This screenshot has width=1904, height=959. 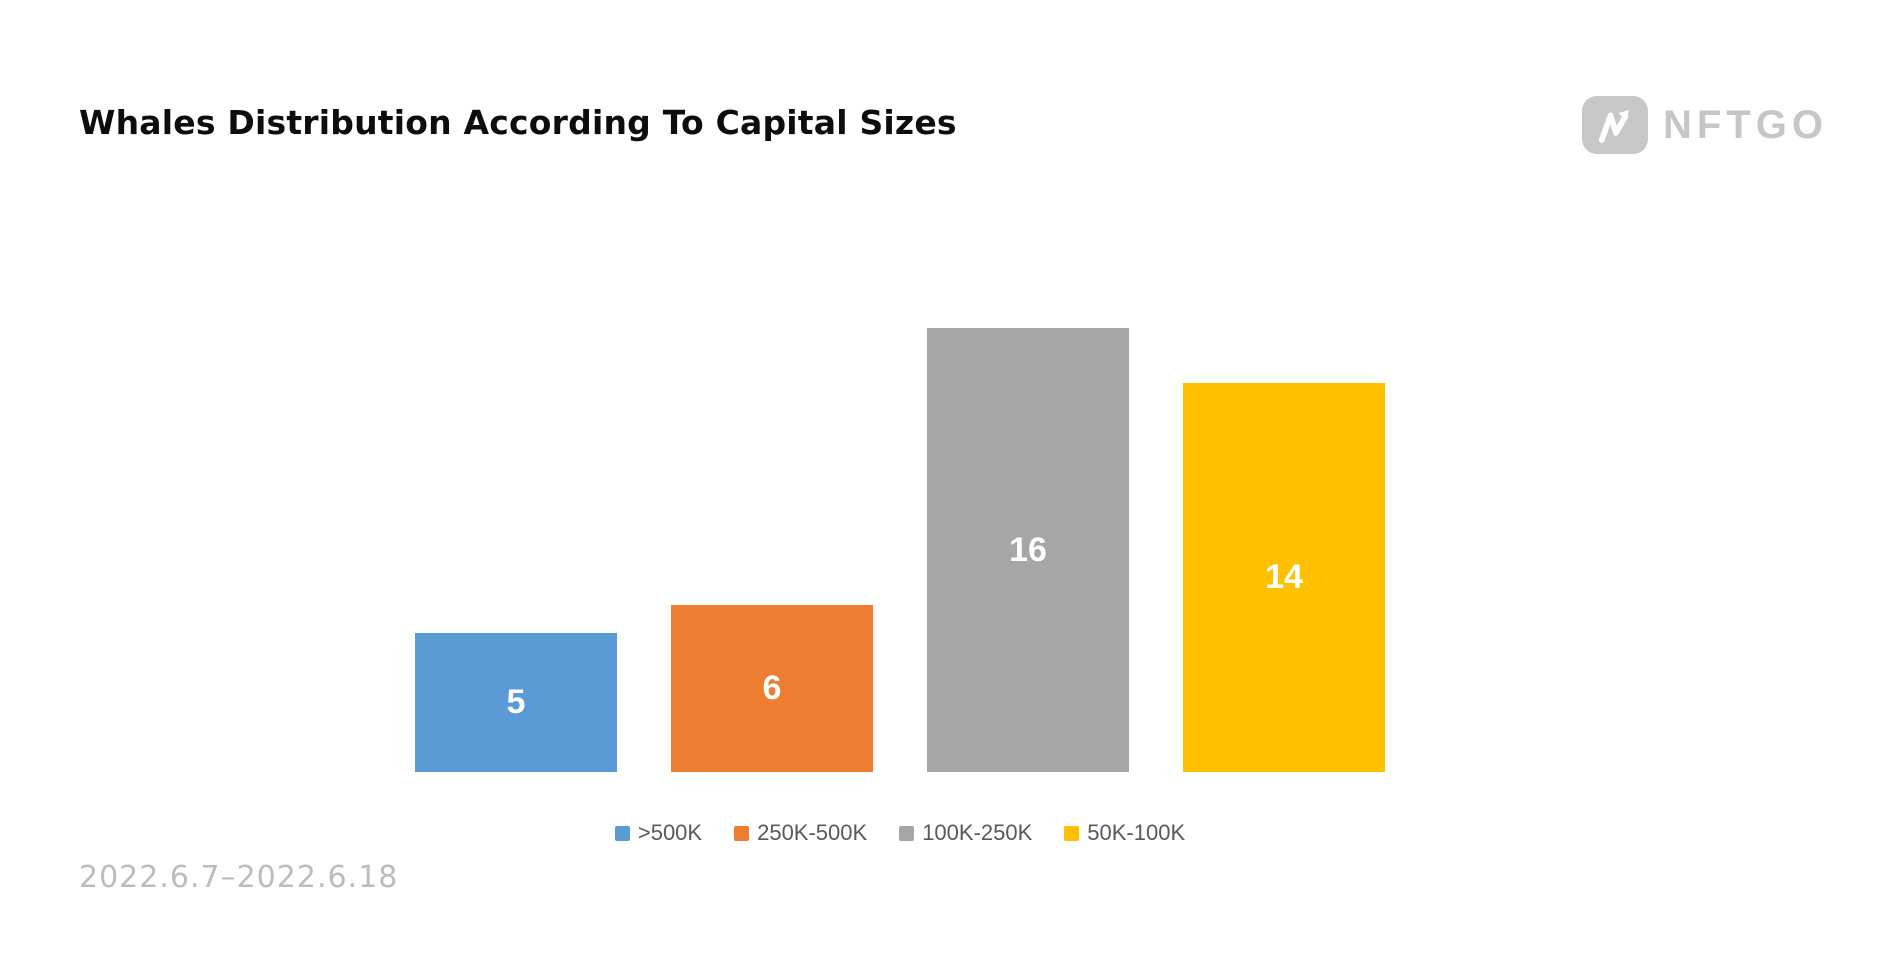 I want to click on nftgo-logo: NFTGO, so click(x=1705, y=125).